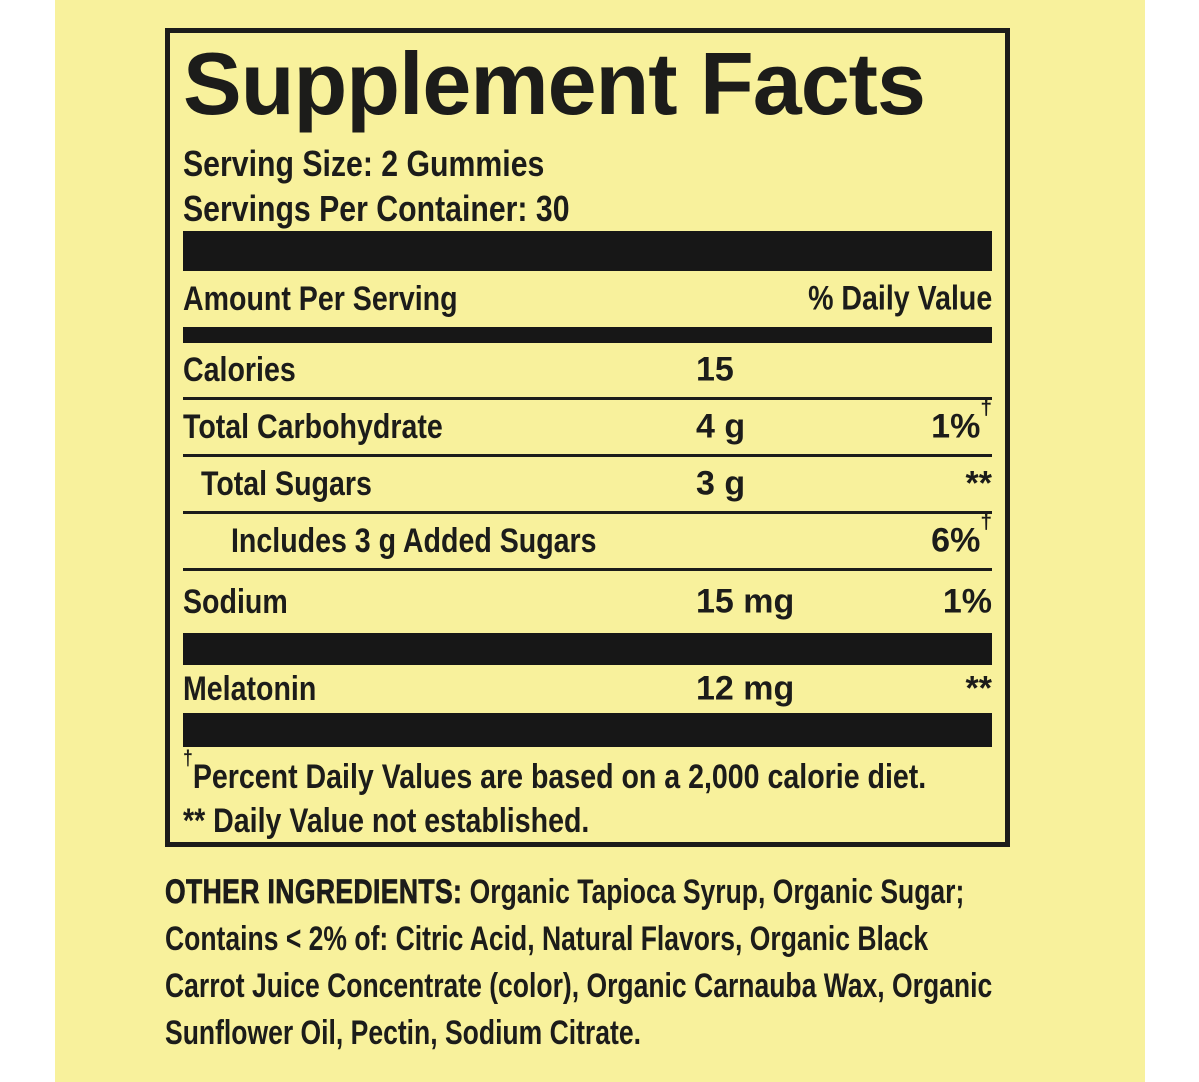  Describe the element at coordinates (314, 892) in the screenshot. I see `other-ingredients-heading: OTHER INGREDIENTS:` at that location.